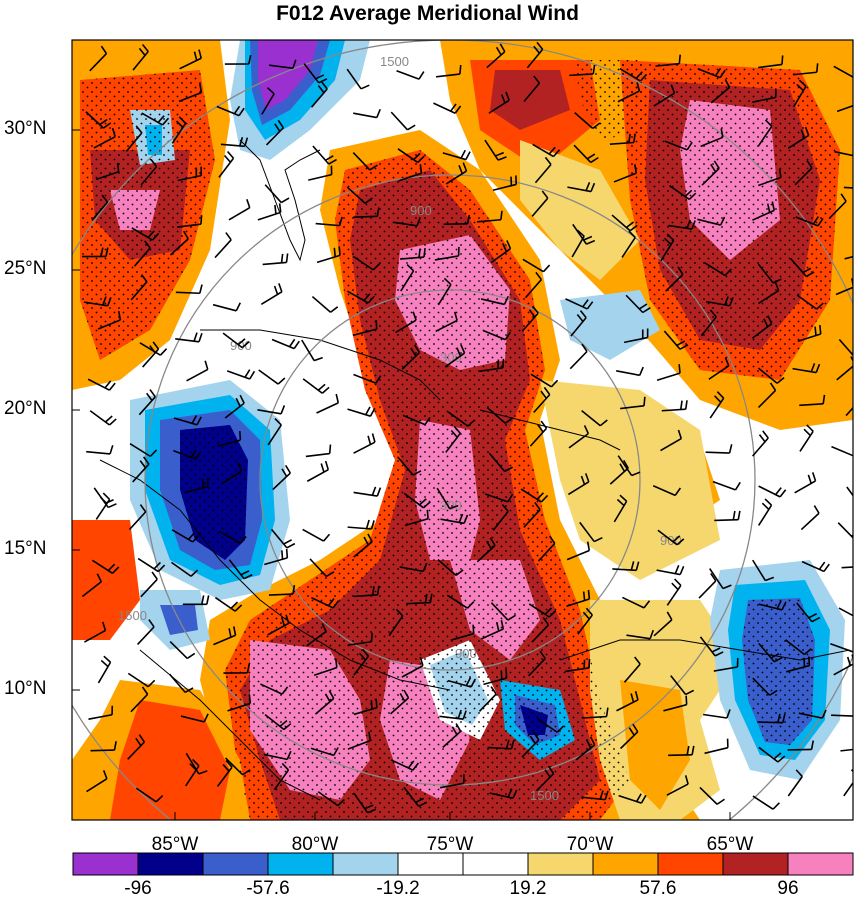 Image resolution: width=855 pixels, height=900 pixels. I want to click on colorbar, so click(463, 864).